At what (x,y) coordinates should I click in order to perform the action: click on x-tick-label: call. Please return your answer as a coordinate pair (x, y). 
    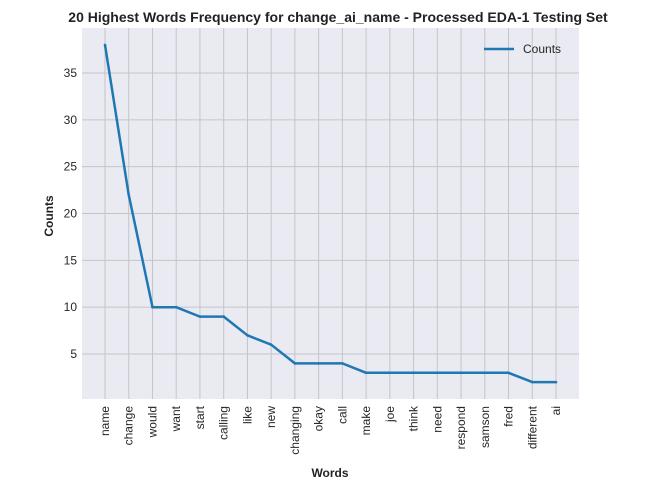
    Looking at the image, I should click on (342, 415).